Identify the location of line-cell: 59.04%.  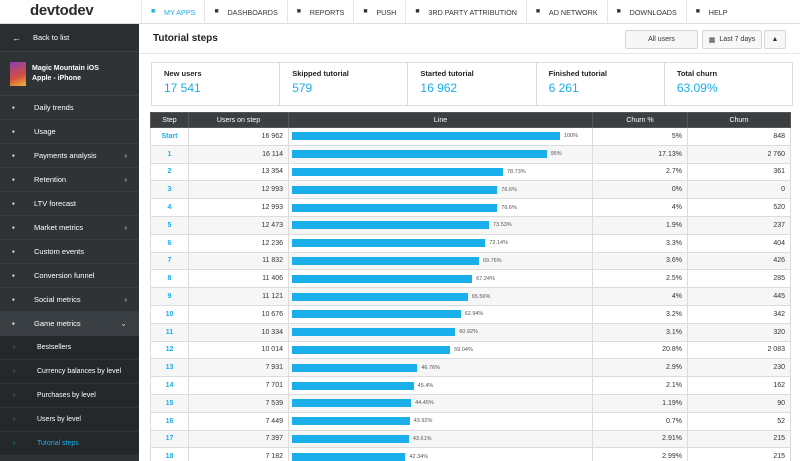
(440, 350).